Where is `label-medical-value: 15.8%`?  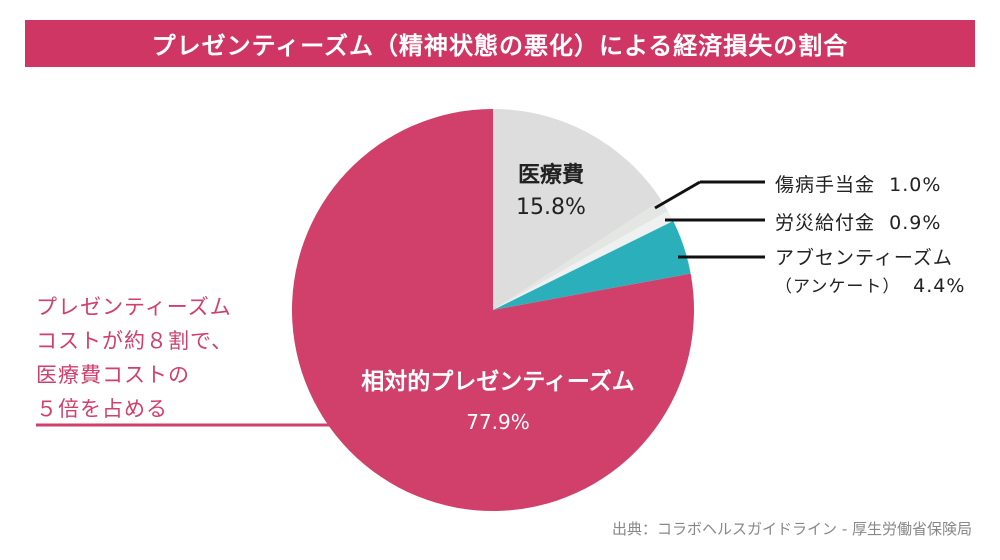 label-medical-value: 15.8% is located at coordinates (551, 207).